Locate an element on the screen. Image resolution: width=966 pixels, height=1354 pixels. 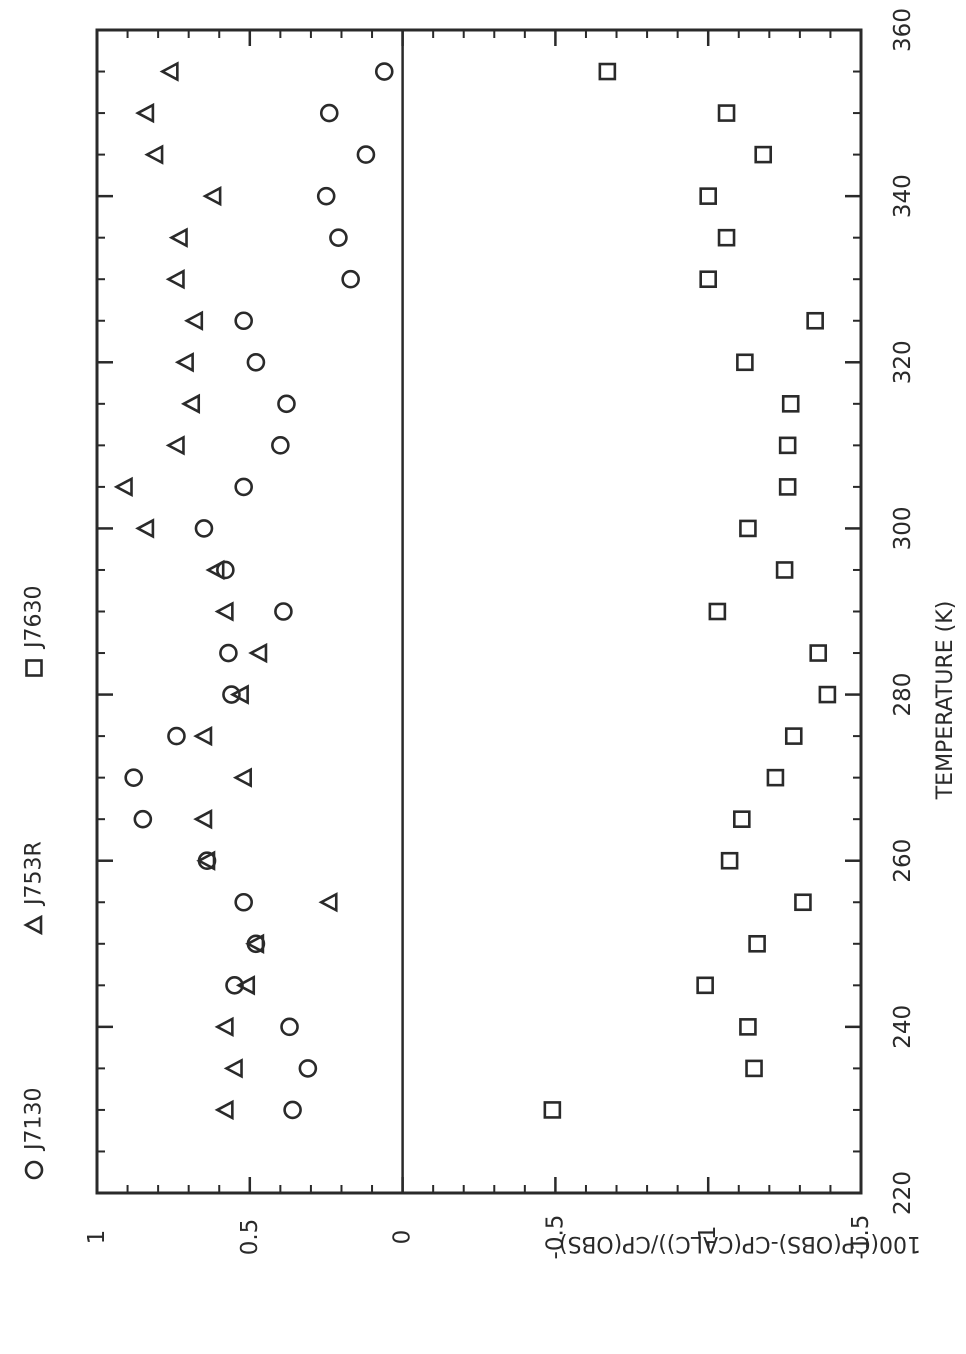
y-tick-label: -0.5 is located at coordinates (555, 1237).